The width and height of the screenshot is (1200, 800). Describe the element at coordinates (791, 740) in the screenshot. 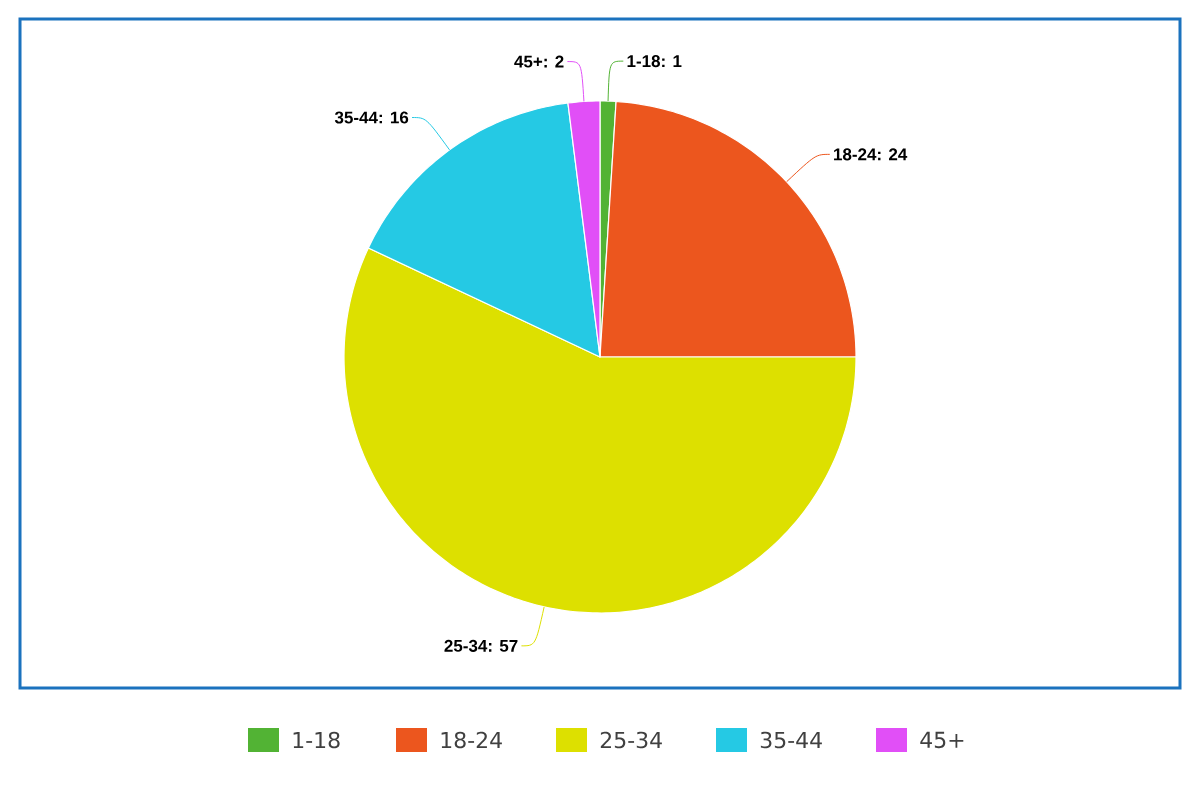

I see `legend-label: 35-44` at that location.